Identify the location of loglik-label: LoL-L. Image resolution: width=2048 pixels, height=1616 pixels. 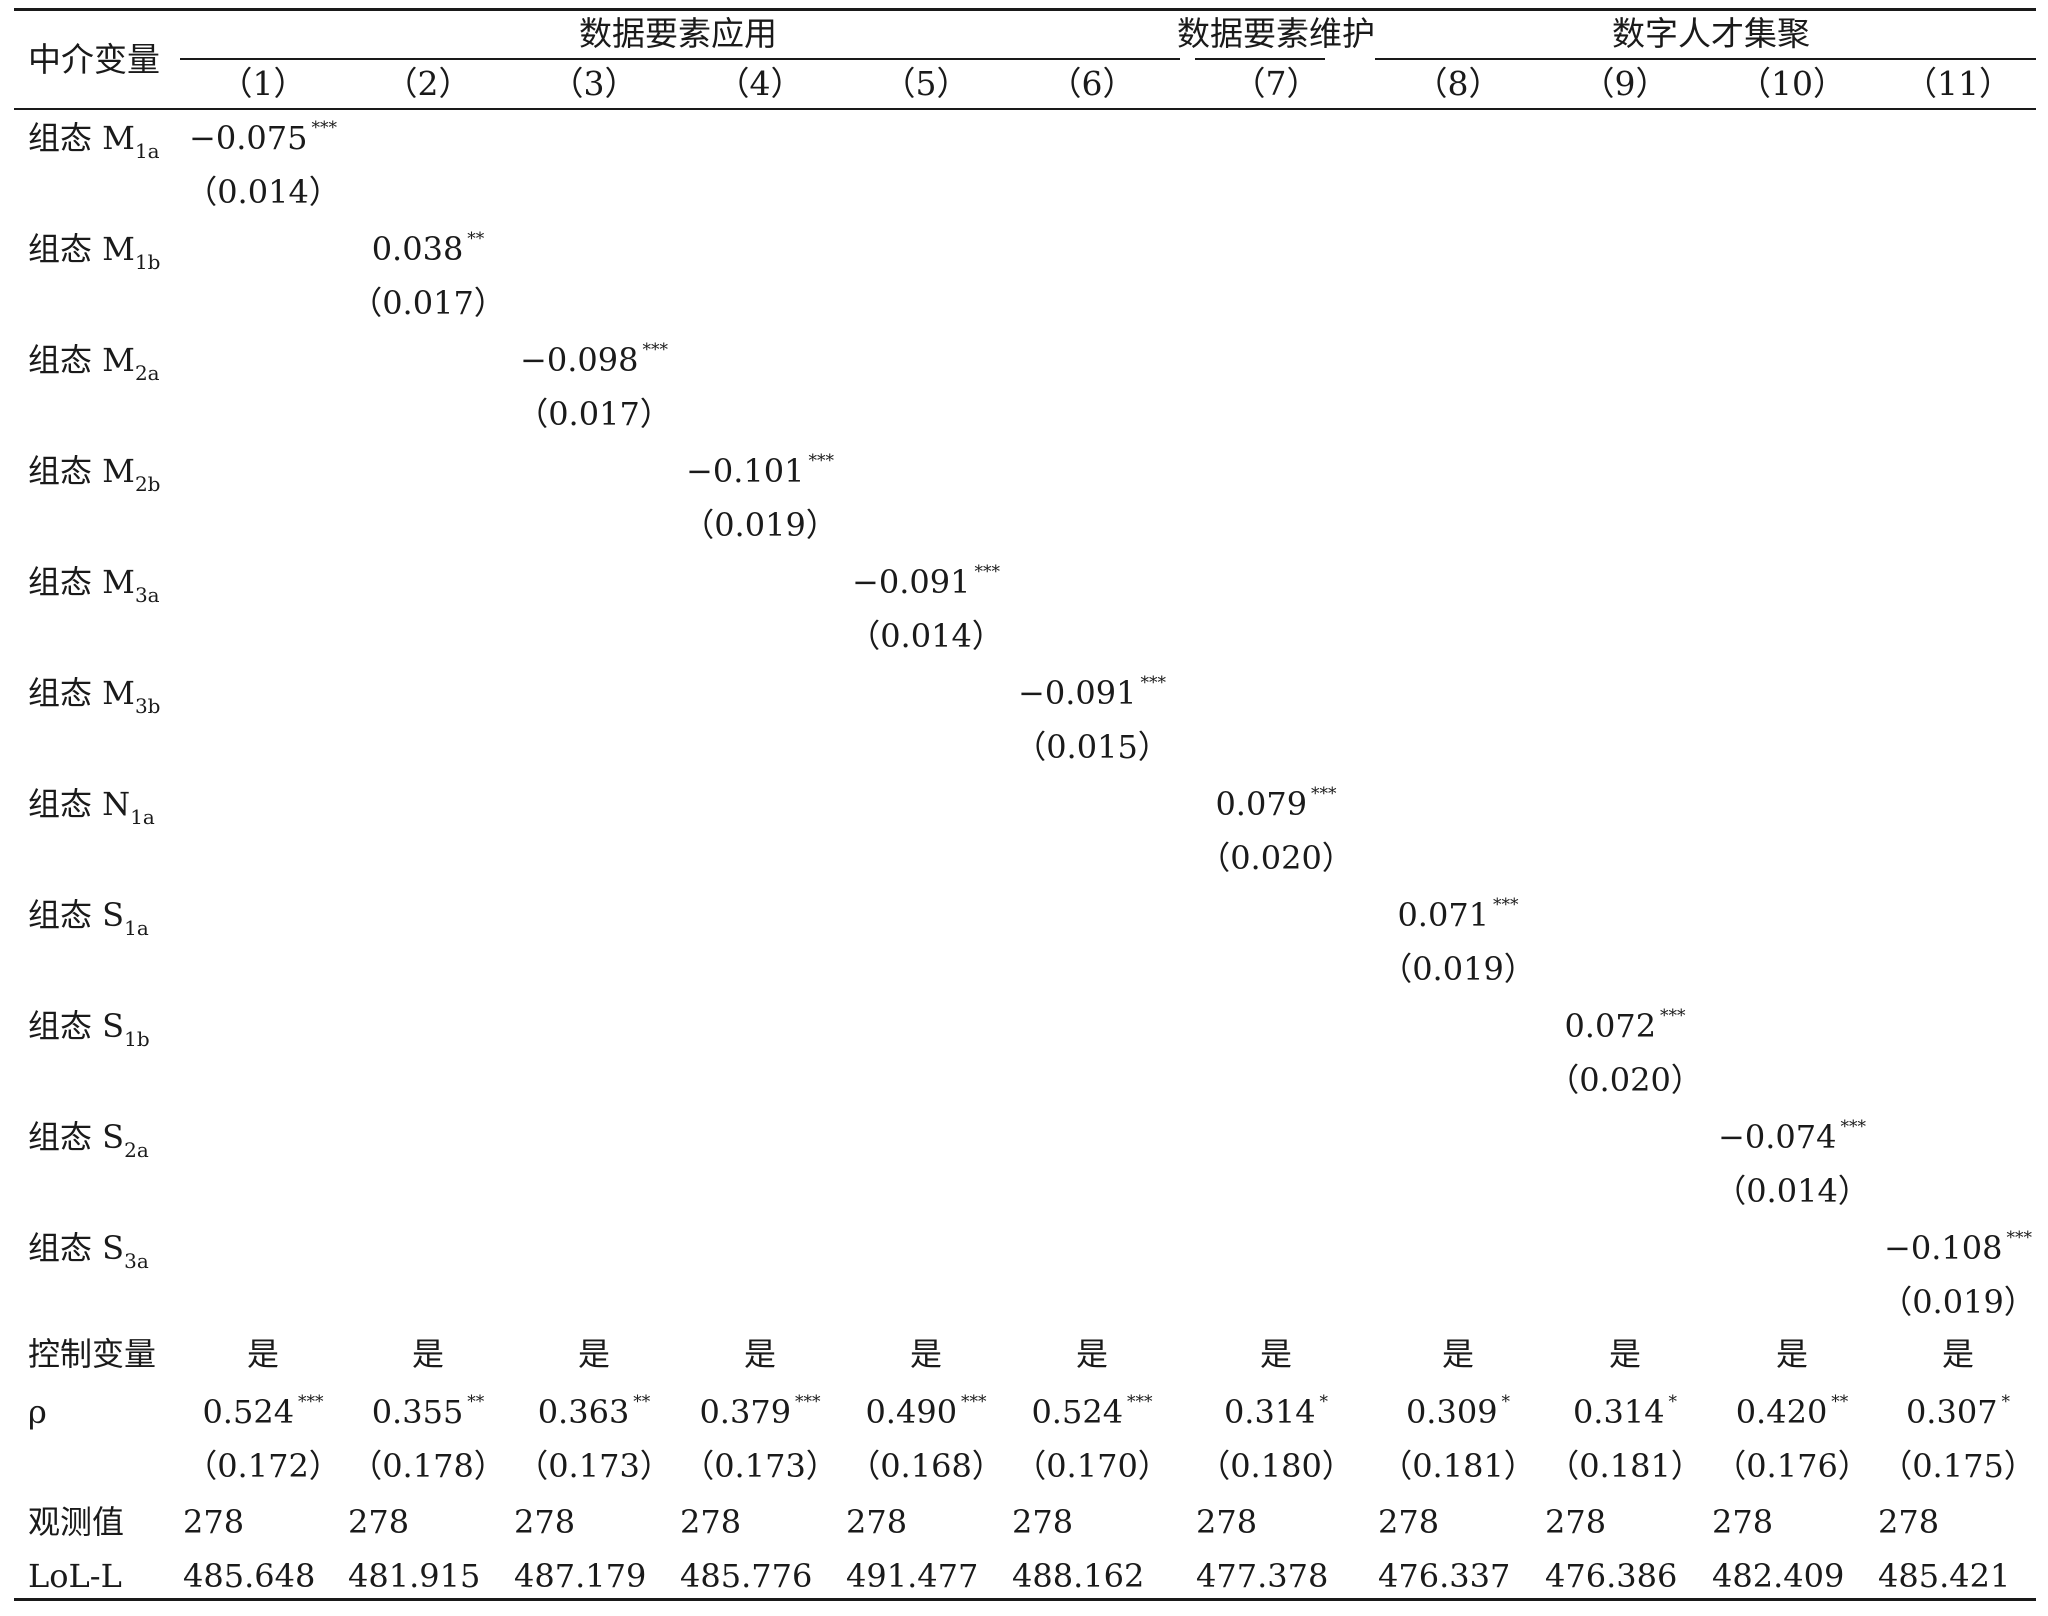
(75, 1576).